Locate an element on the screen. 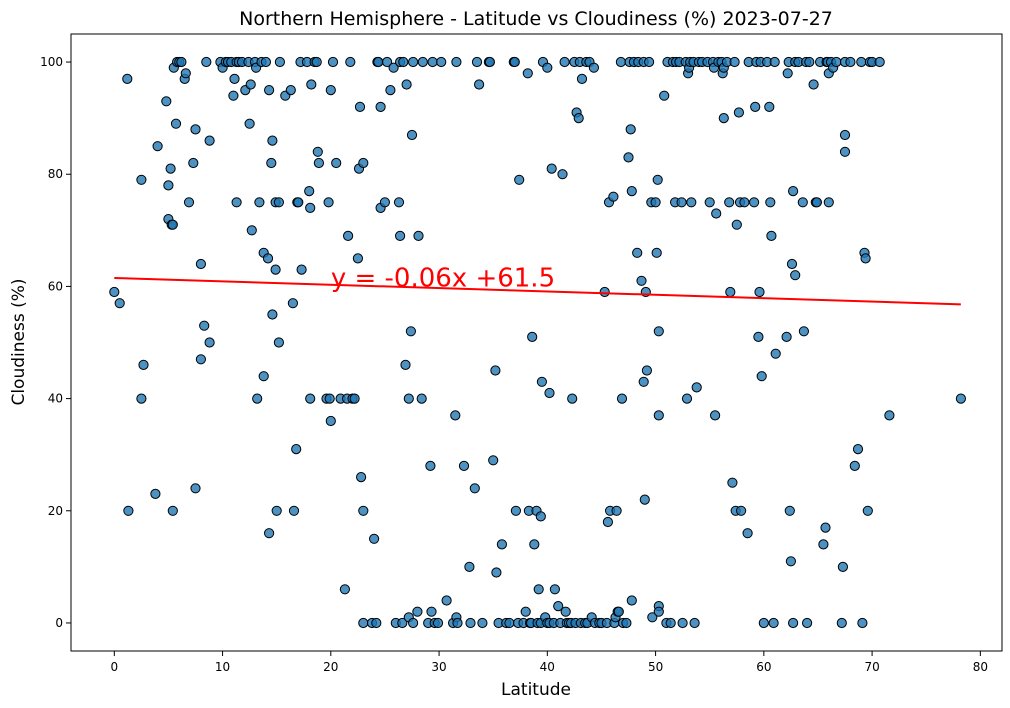 The height and width of the screenshot is (708, 1010). x-tick-label: 60 is located at coordinates (763, 667).